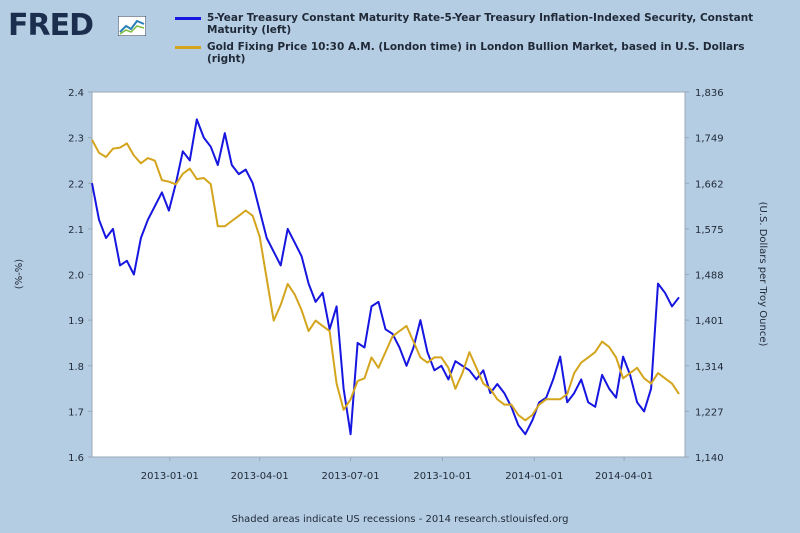 The image size is (800, 533). Describe the element at coordinates (76, 321) in the screenshot. I see `y-tick-label-left: 1.9` at that location.